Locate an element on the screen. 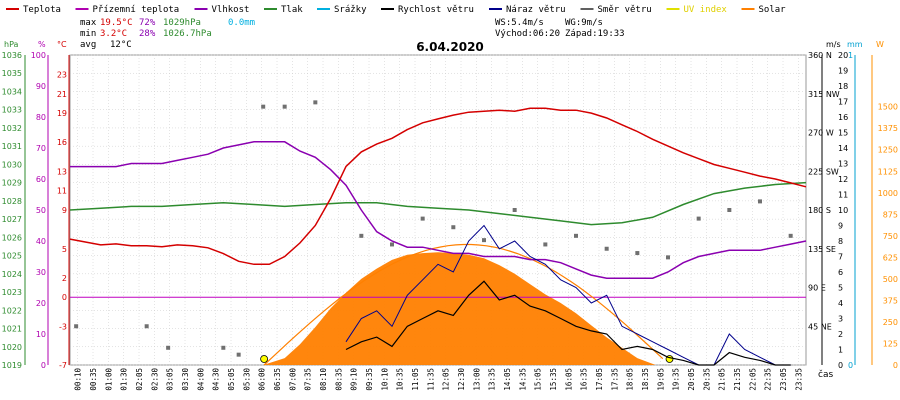  windms-tick-20: 20 is located at coordinates (843, 55).